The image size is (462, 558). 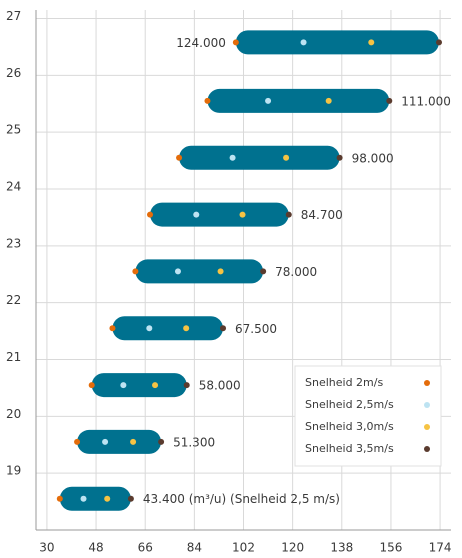 I want to click on x-tick-label: 84, so click(x=194, y=548).